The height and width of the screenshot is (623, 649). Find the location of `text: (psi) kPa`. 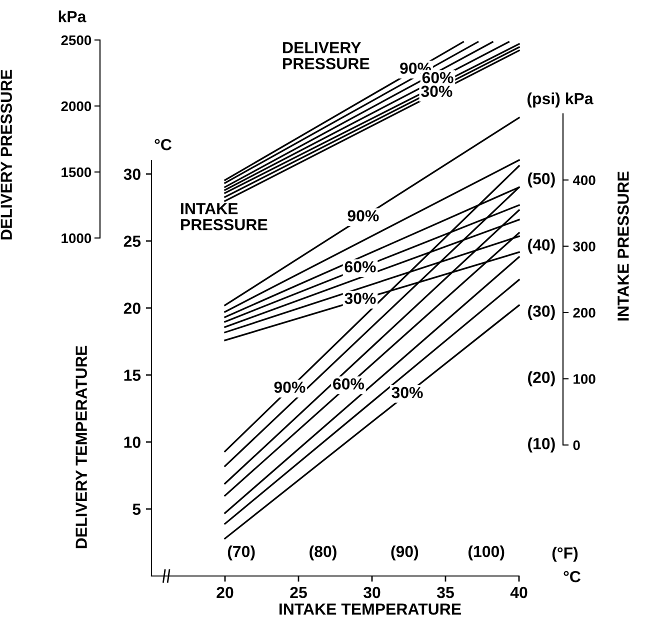

text: (psi) kPa is located at coordinates (561, 100).